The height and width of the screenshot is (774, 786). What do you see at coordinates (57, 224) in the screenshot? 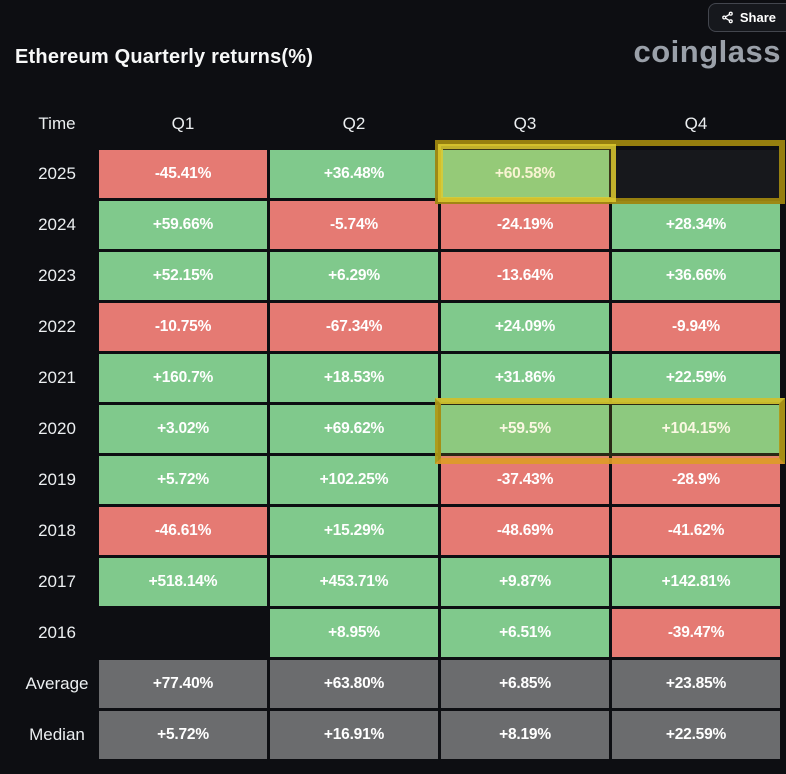
I see `row-label: 2024` at bounding box center [57, 224].